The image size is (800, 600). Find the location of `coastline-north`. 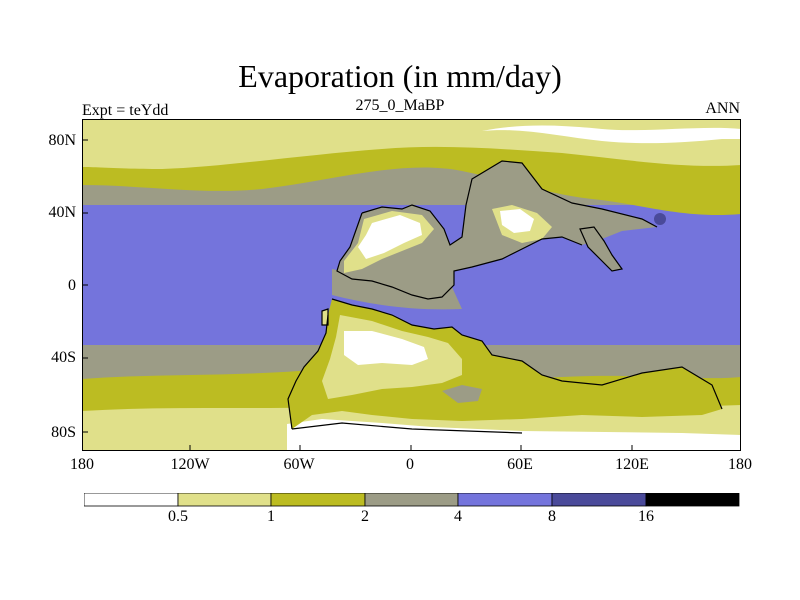

coastline-north is located at coordinates (509, 203).